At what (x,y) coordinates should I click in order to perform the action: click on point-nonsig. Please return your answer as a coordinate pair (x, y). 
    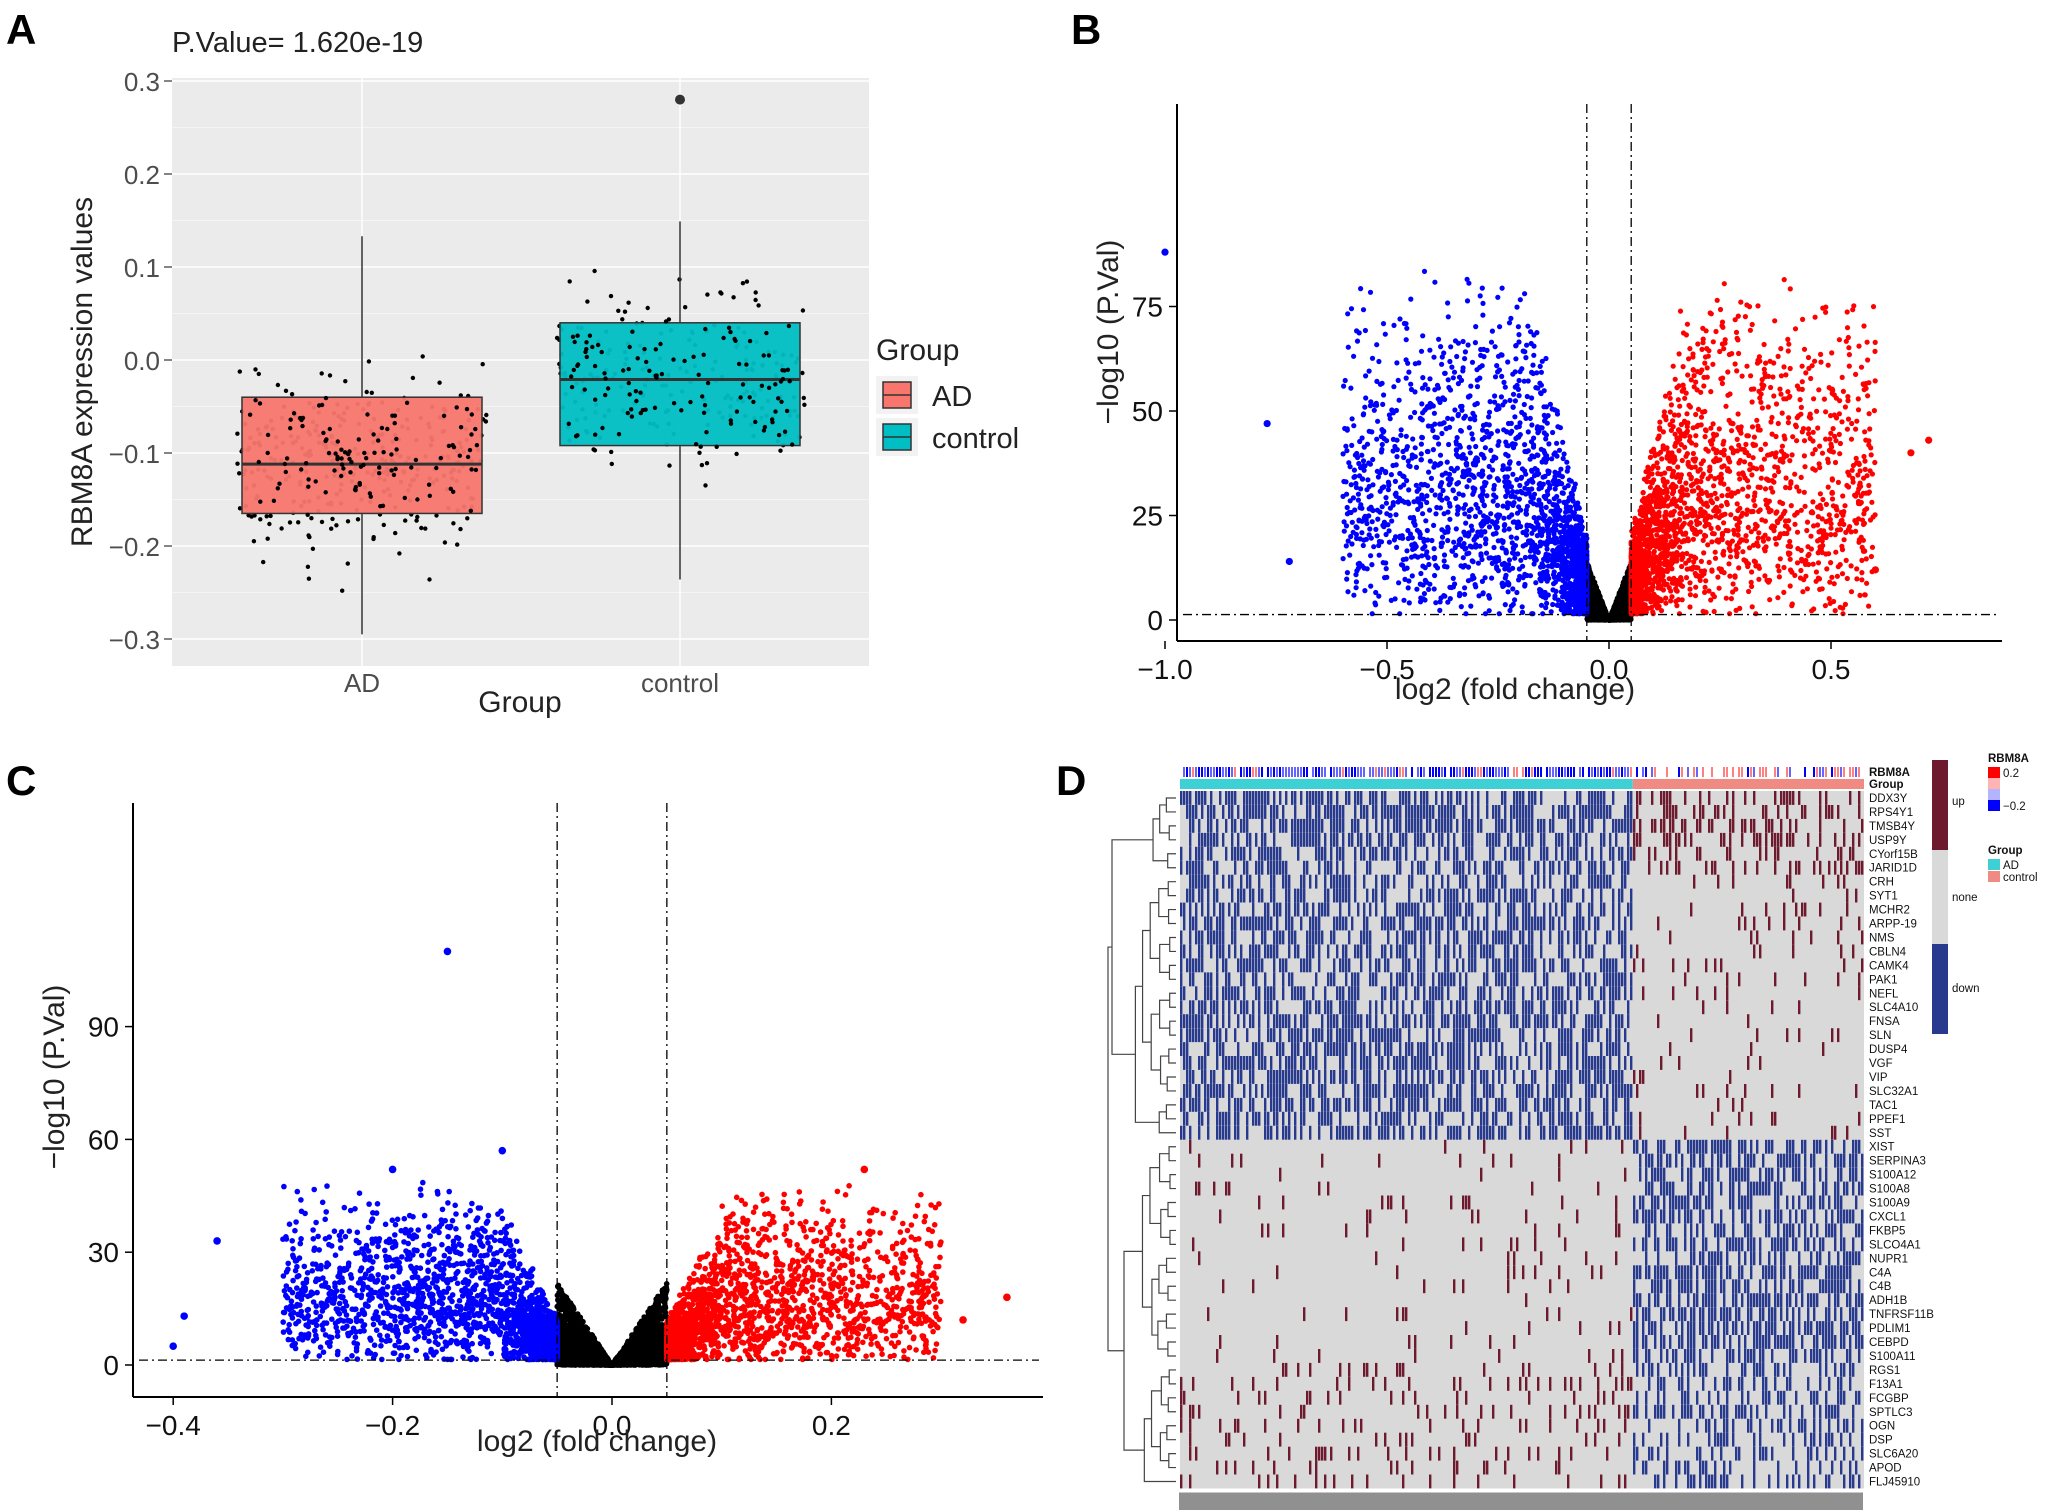
    Looking at the image, I should click on (1615, 605).